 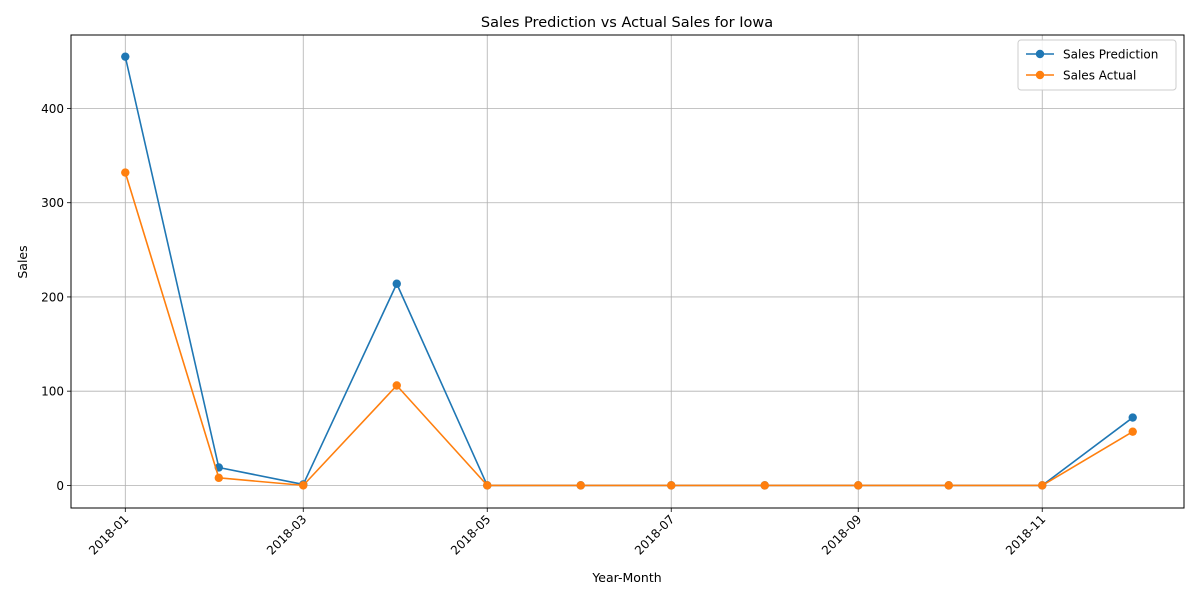 What do you see at coordinates (52, 109) in the screenshot?
I see `y-tick-label: 400` at bounding box center [52, 109].